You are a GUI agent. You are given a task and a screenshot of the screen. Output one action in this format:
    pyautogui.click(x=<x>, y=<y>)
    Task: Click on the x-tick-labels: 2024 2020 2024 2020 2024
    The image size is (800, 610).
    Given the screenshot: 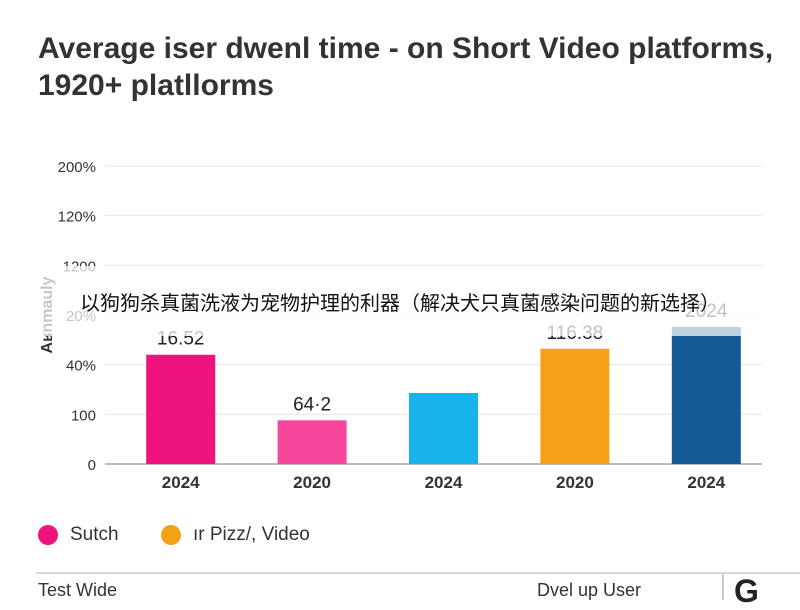 What is the action you would take?
    pyautogui.click(x=444, y=482)
    